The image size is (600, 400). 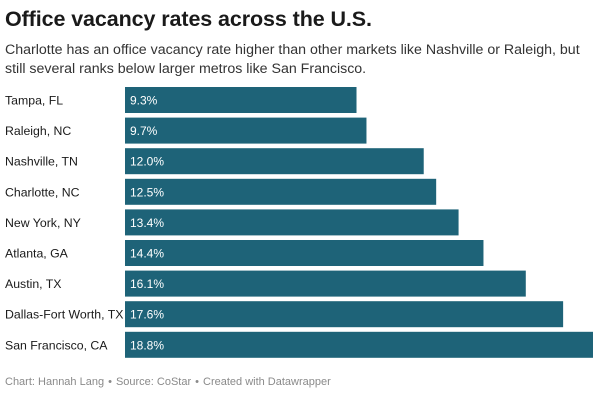 I want to click on category-label: Charlotte, NC, so click(x=42, y=192).